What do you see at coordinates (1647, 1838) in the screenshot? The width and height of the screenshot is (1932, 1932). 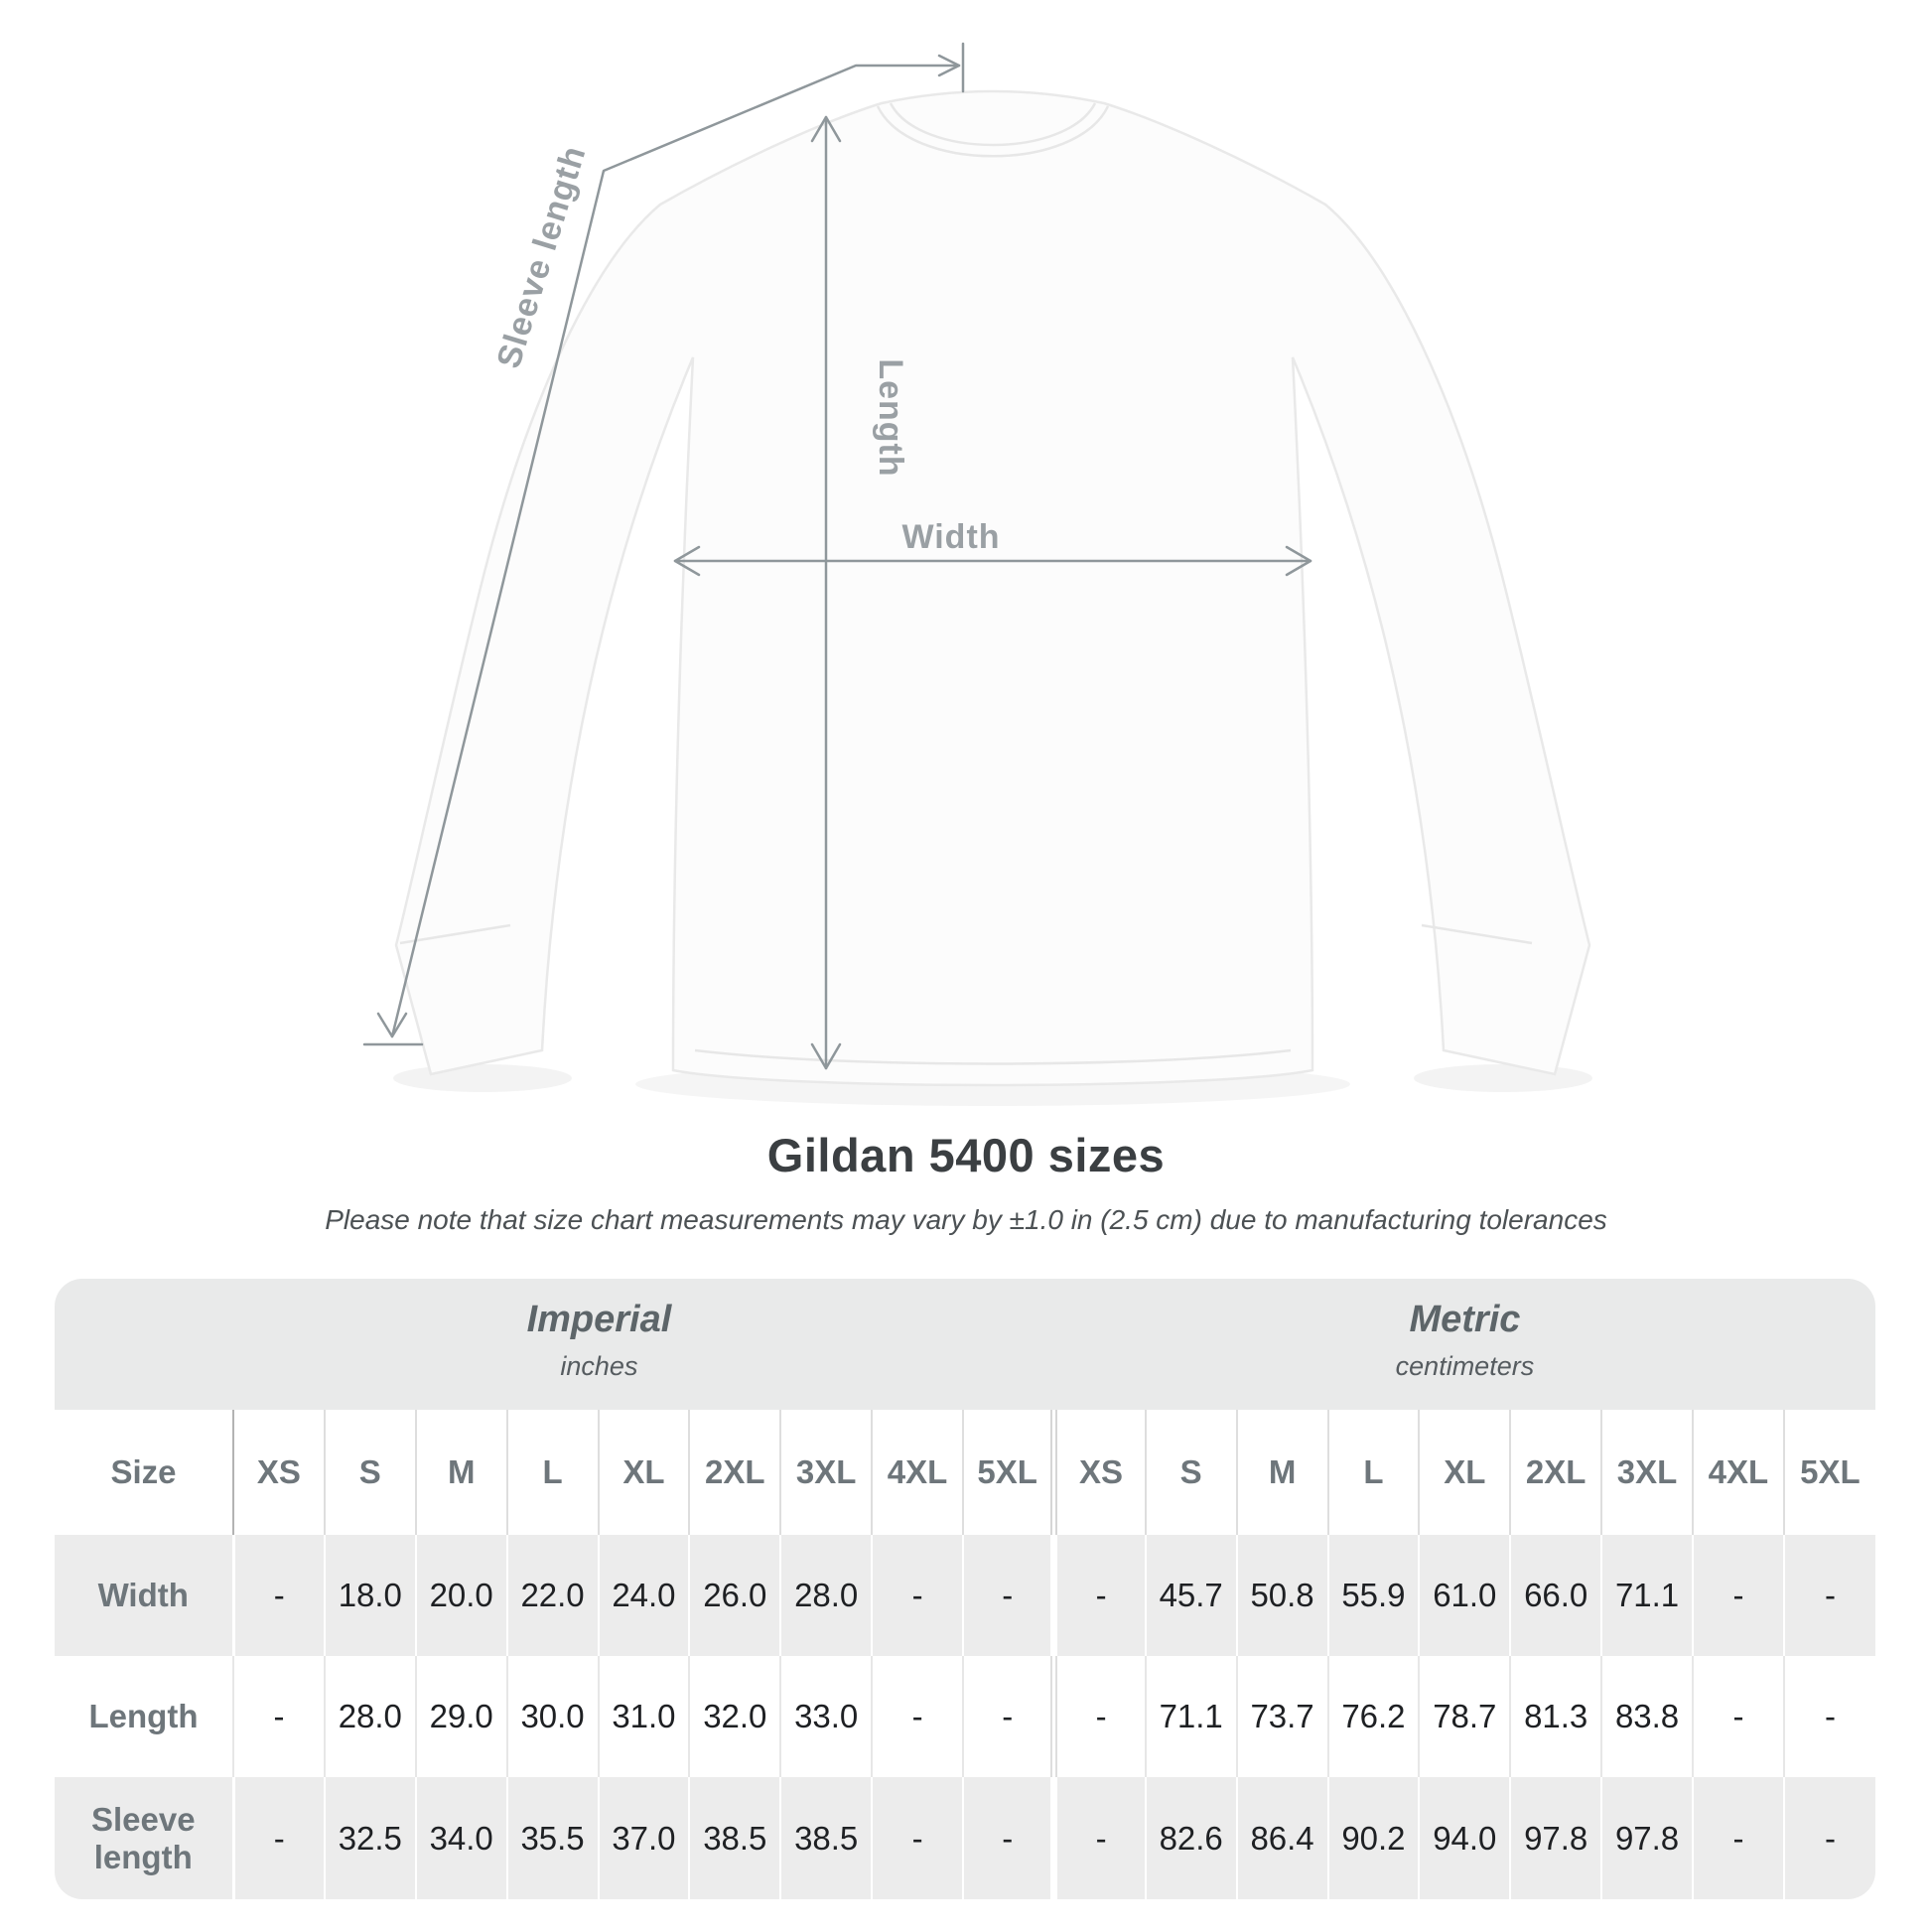 I see `sleeve-metric-3xl: 97.8` at bounding box center [1647, 1838].